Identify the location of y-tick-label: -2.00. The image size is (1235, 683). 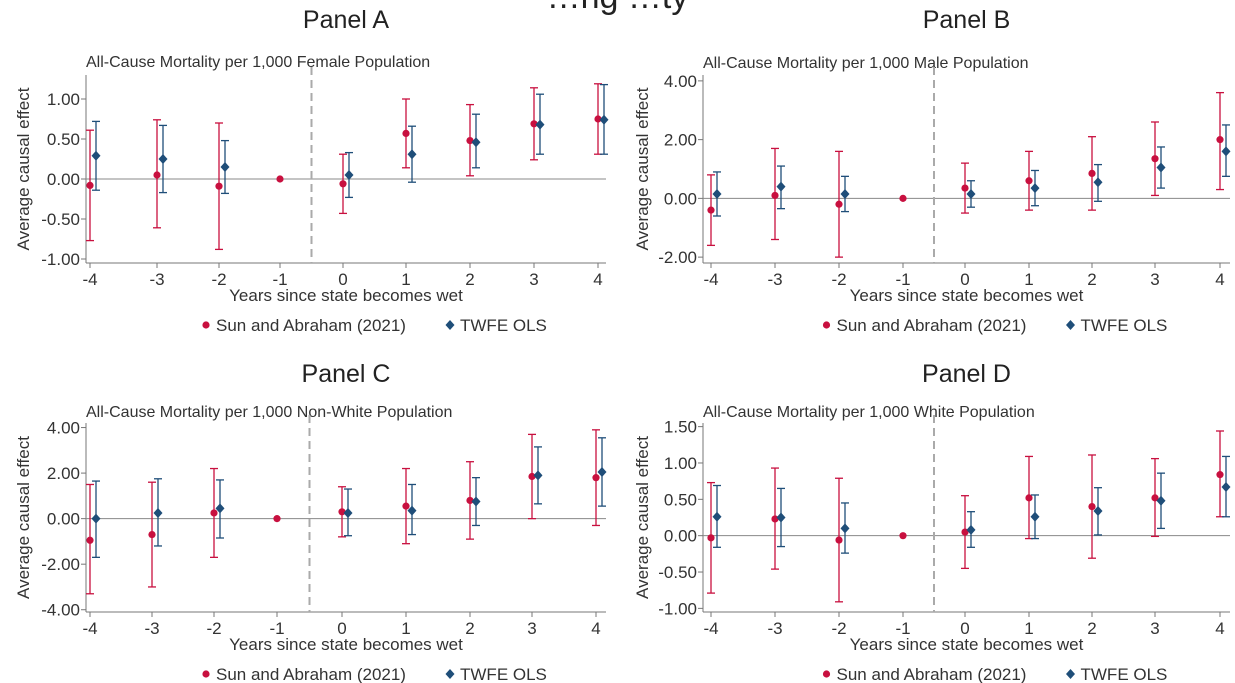
(60, 564).